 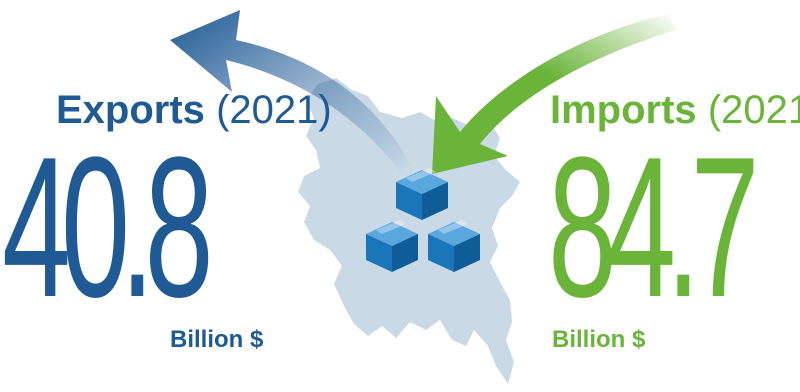 What do you see at coordinates (454, 246) in the screenshot?
I see `box-right-icon` at bounding box center [454, 246].